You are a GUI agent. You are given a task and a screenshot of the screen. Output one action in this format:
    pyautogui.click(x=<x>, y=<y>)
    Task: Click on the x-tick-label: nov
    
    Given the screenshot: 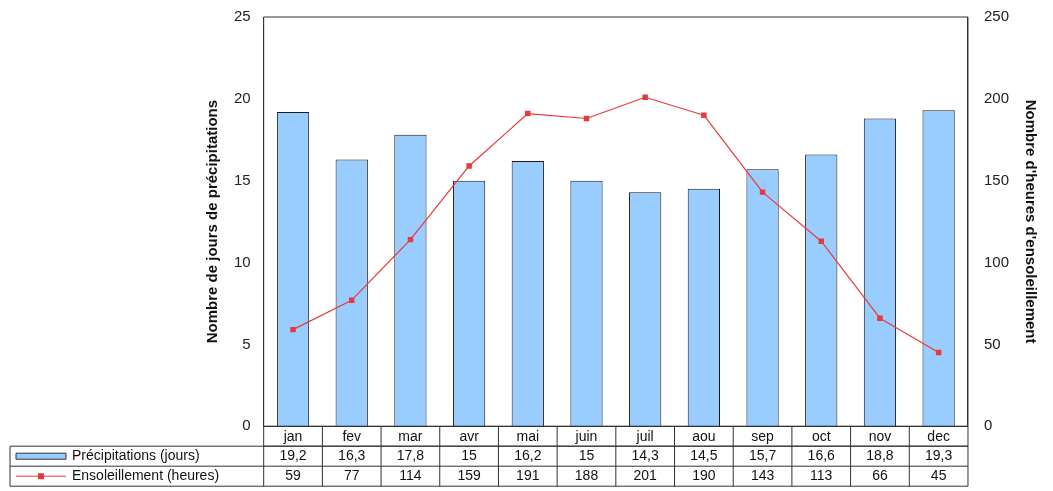 What is the action you would take?
    pyautogui.click(x=880, y=436)
    